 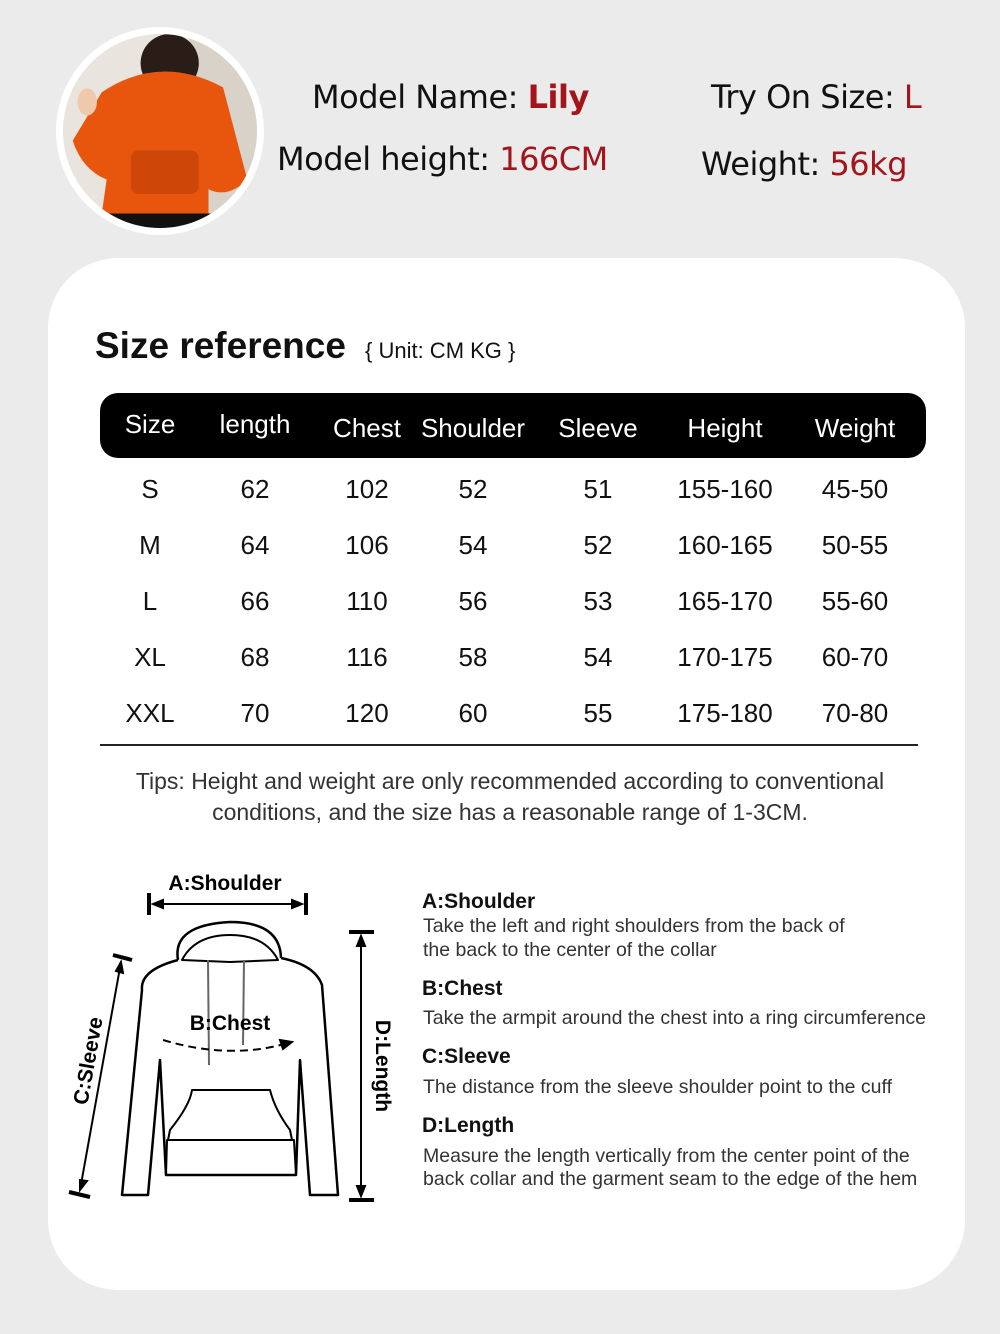 What do you see at coordinates (553, 159) in the screenshot?
I see `model-height-value: 166CM` at bounding box center [553, 159].